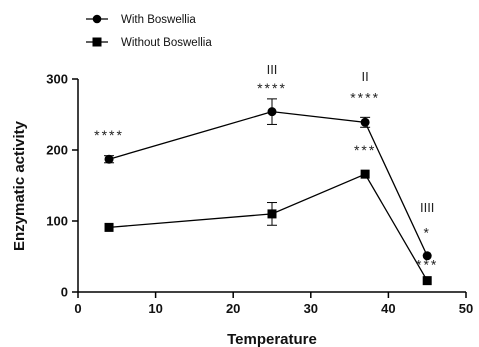  Describe the element at coordinates (272, 69) in the screenshot. I see `significance-group-label: III` at that location.